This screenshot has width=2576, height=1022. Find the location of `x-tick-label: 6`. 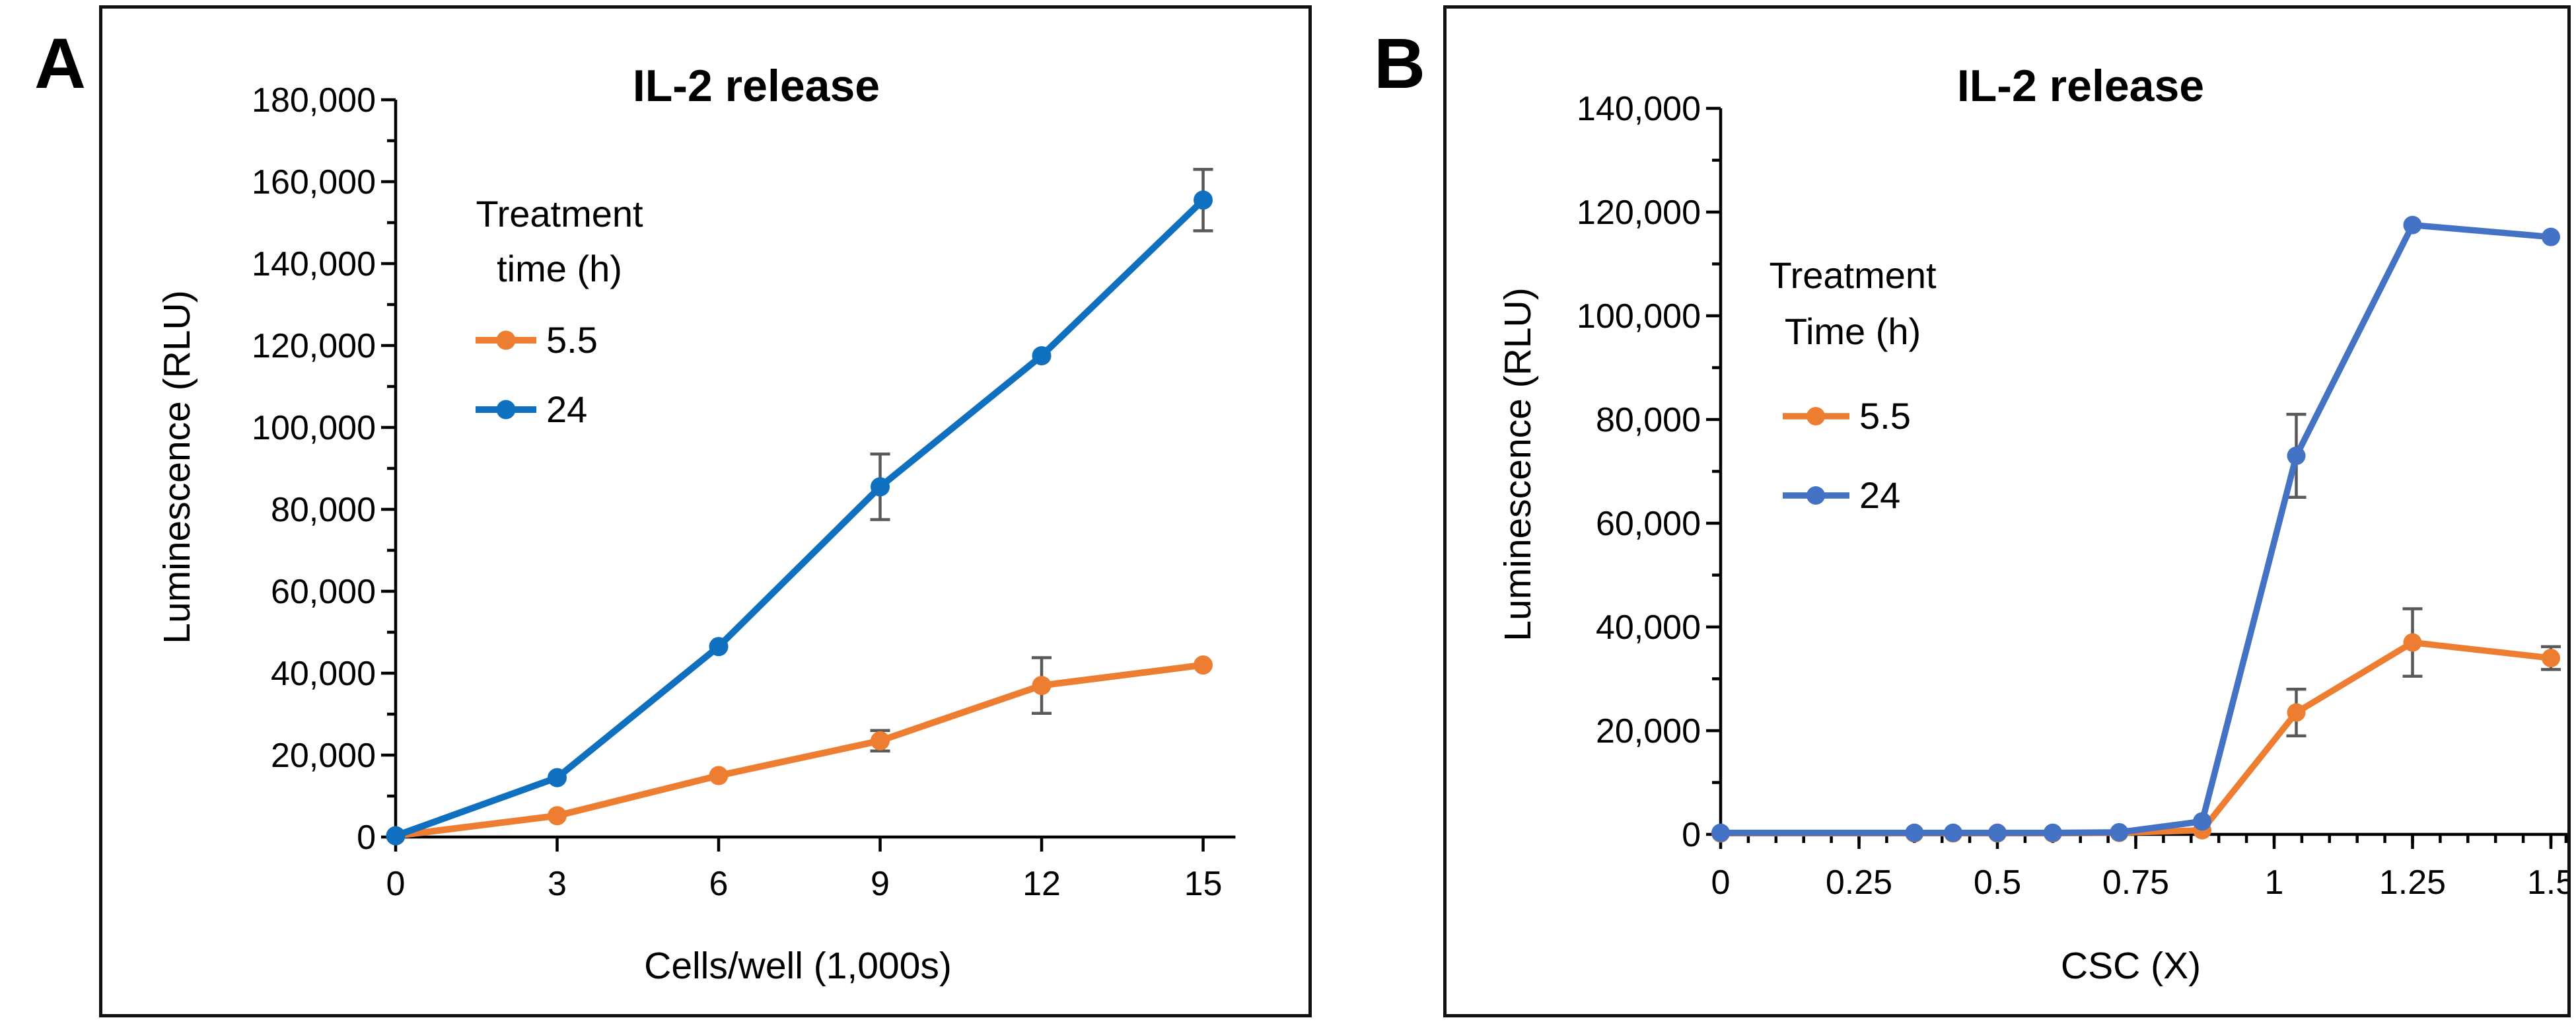

x-tick-label: 6 is located at coordinates (719, 884).